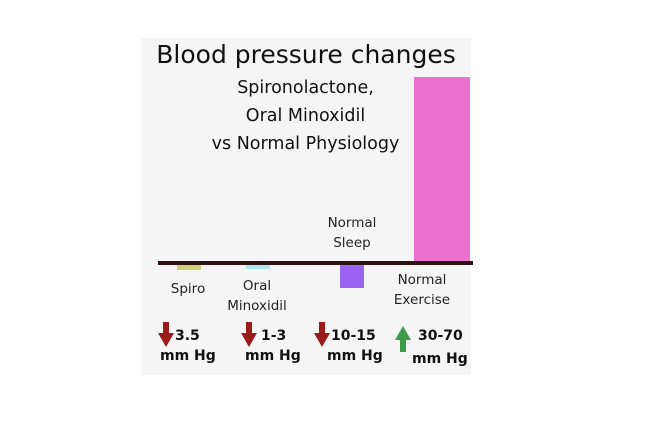 This screenshot has height=426, width=668. What do you see at coordinates (403, 339) in the screenshot?
I see `arrow-up-normal-exercise-icon` at bounding box center [403, 339].